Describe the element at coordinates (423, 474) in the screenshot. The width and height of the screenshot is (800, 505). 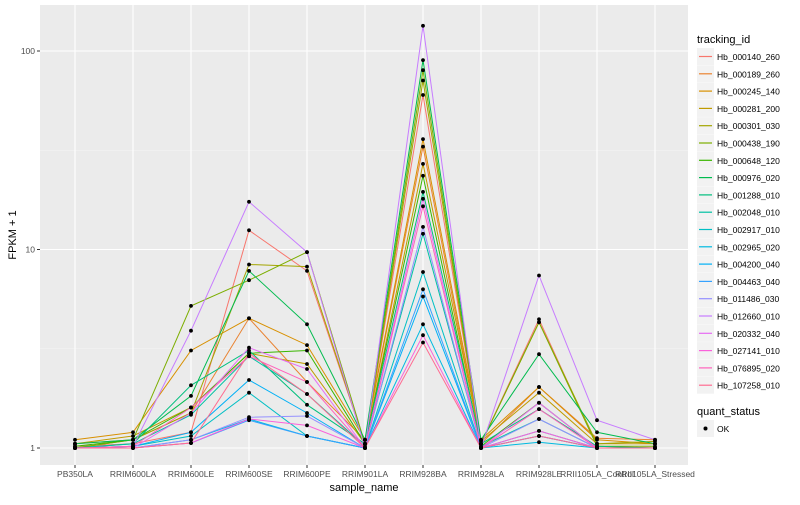
I see `x-tick-label: RRIM928BA` at that location.